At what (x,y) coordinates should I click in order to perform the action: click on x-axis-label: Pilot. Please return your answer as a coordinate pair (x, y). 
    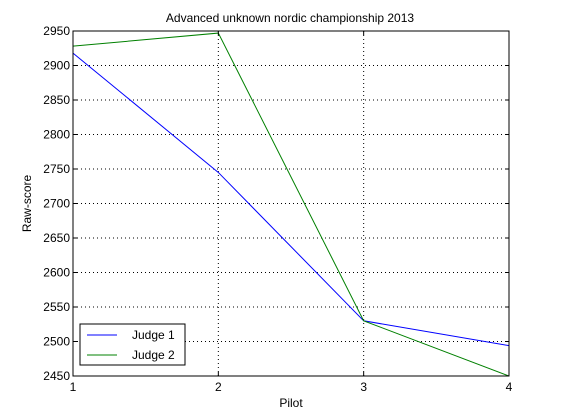
    Looking at the image, I should click on (291, 403).